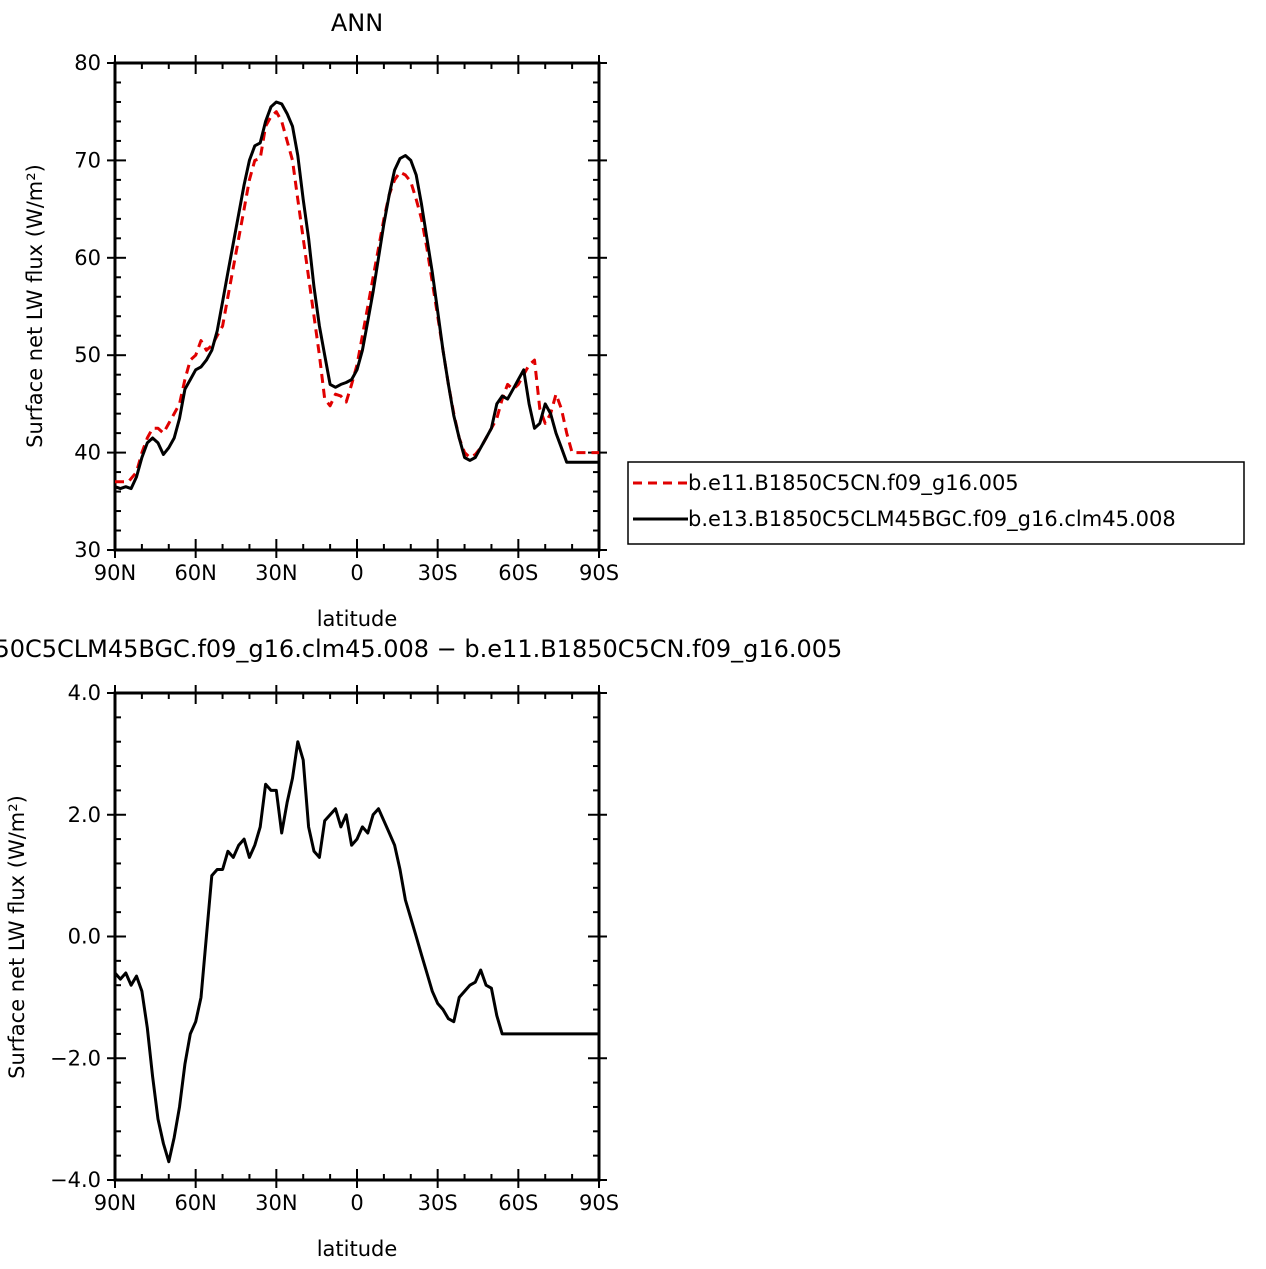 This screenshot has height=1269, width=1266. Describe the element at coordinates (357, 619) in the screenshot. I see `x-axis-label-top: latitude` at that location.